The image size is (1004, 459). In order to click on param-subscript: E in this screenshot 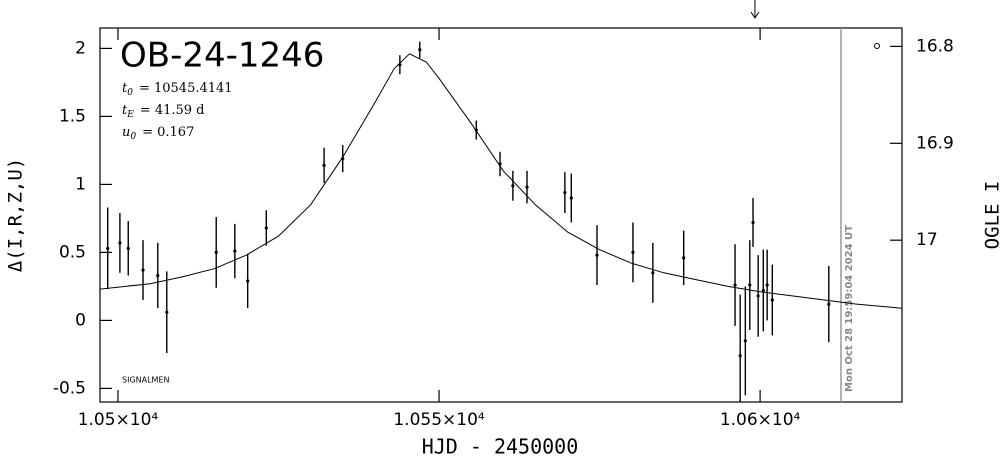, I will do `click(130, 115)`.